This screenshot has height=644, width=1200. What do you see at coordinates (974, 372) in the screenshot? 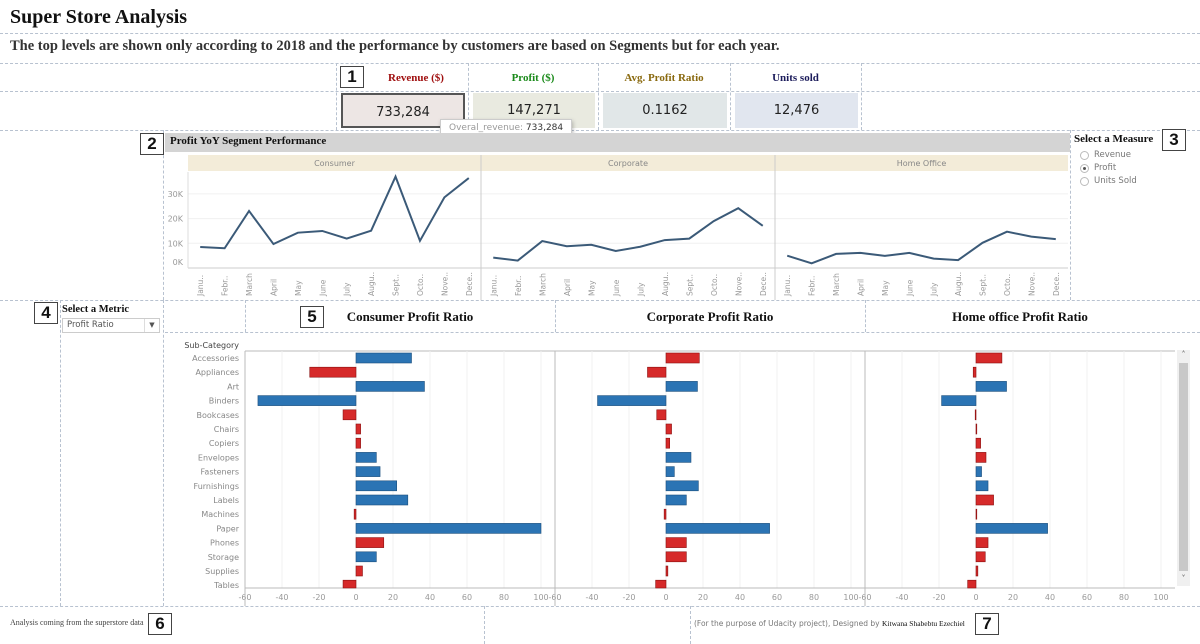
I see `bar-appliances` at bounding box center [974, 372].